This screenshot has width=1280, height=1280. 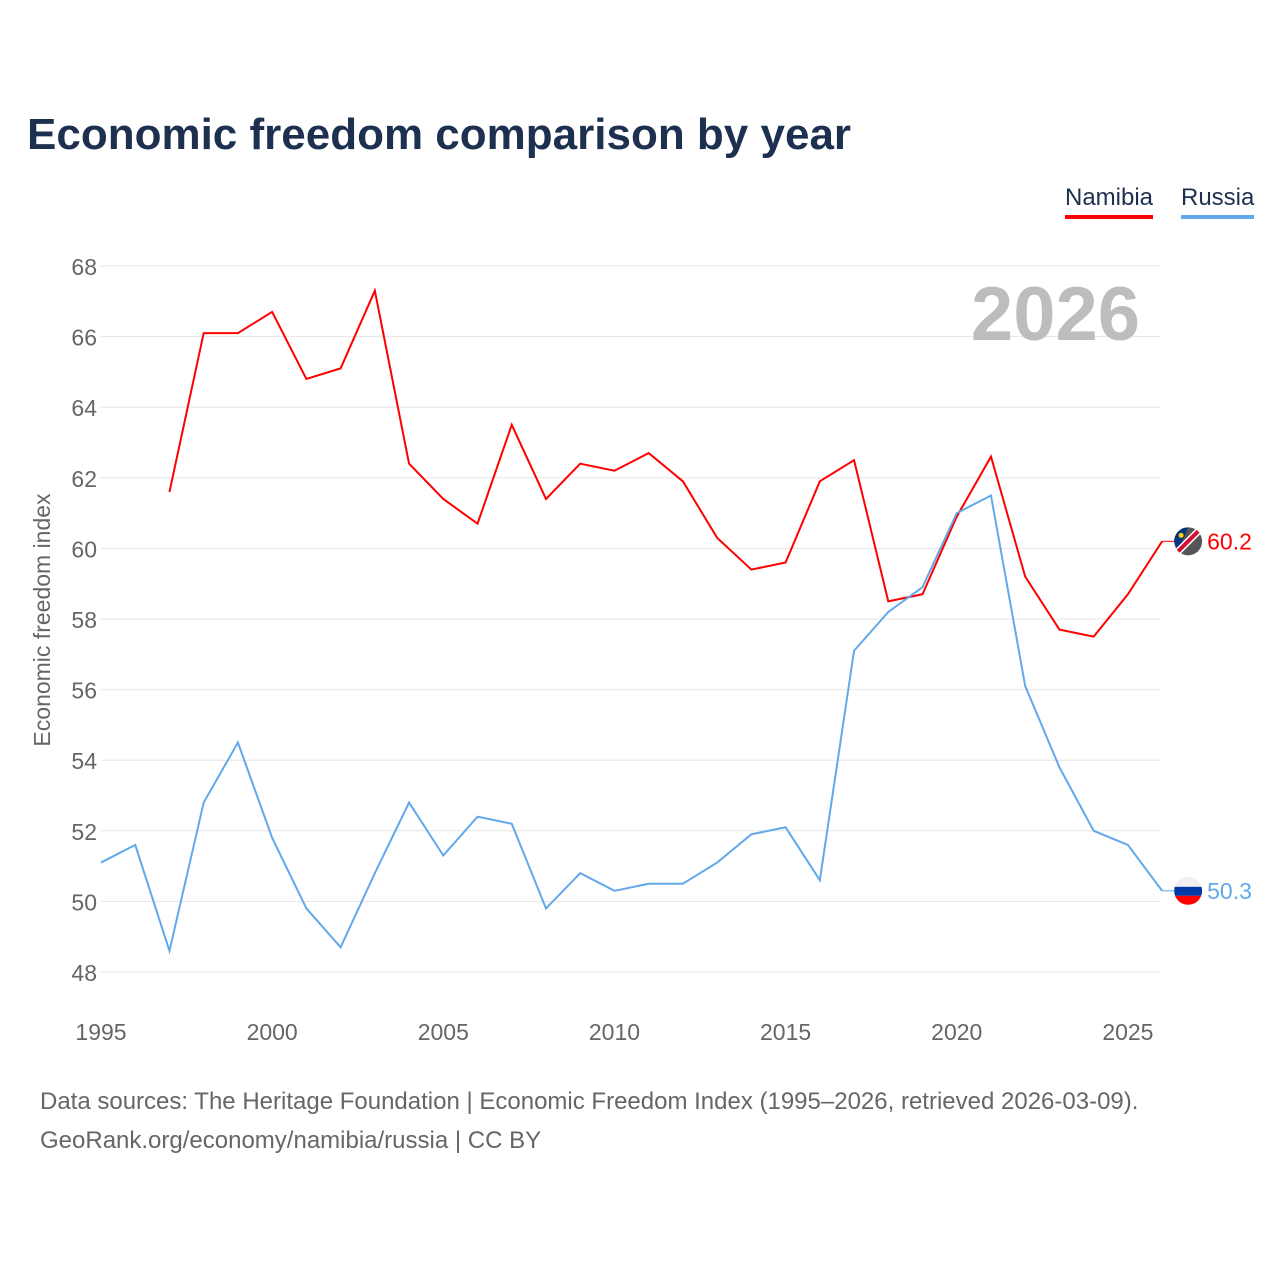 What do you see at coordinates (1055, 314) in the screenshot?
I see `year-watermark: 2026` at bounding box center [1055, 314].